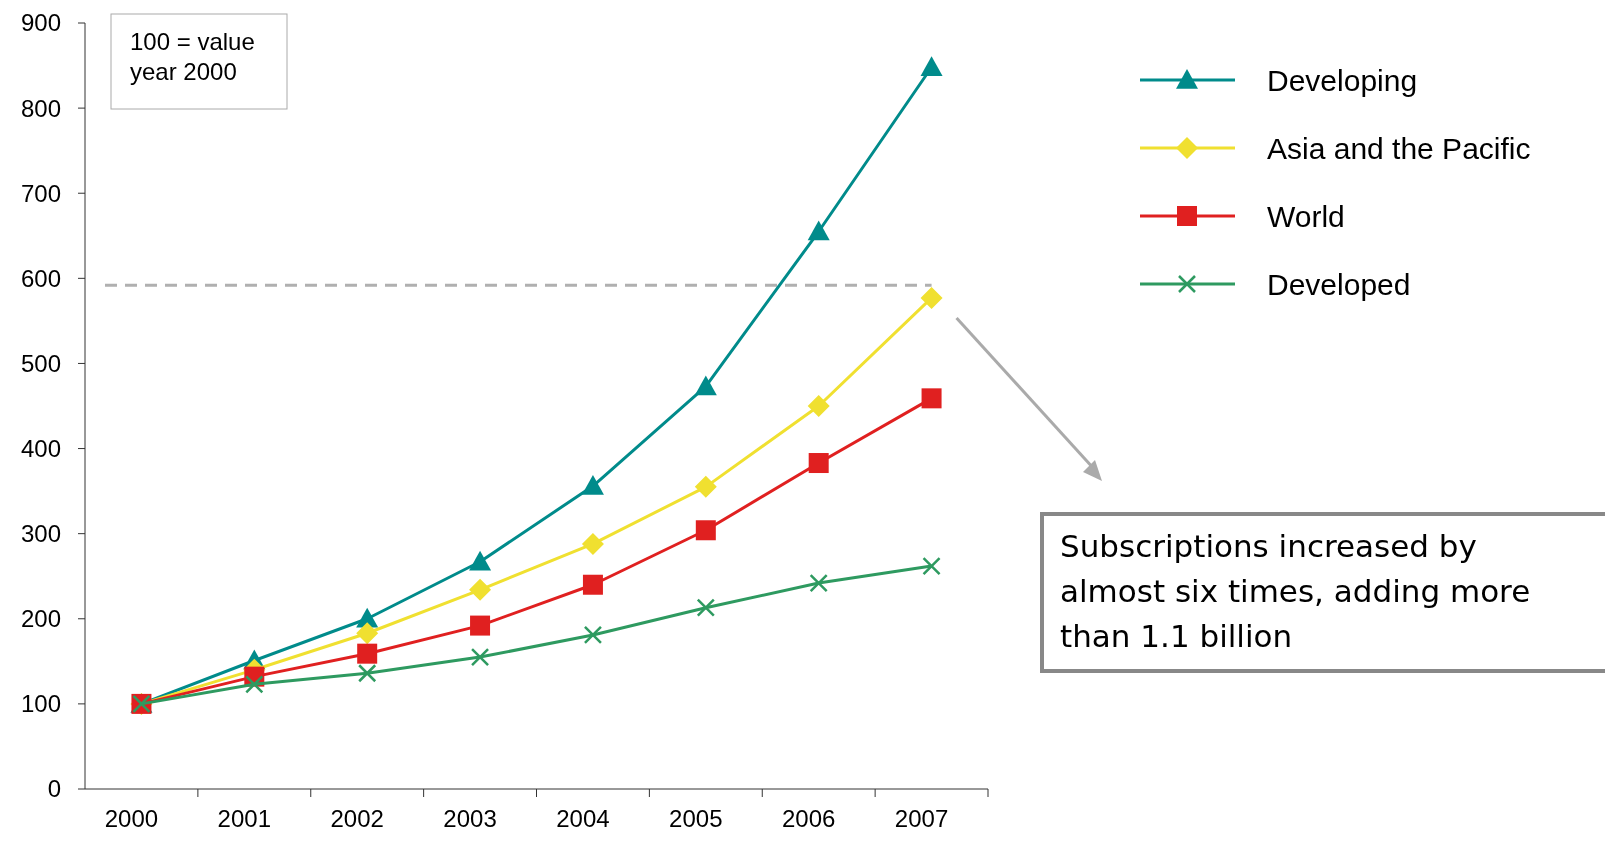  Describe the element at coordinates (40, 363) in the screenshot. I see `y-tick-label: 500` at that location.